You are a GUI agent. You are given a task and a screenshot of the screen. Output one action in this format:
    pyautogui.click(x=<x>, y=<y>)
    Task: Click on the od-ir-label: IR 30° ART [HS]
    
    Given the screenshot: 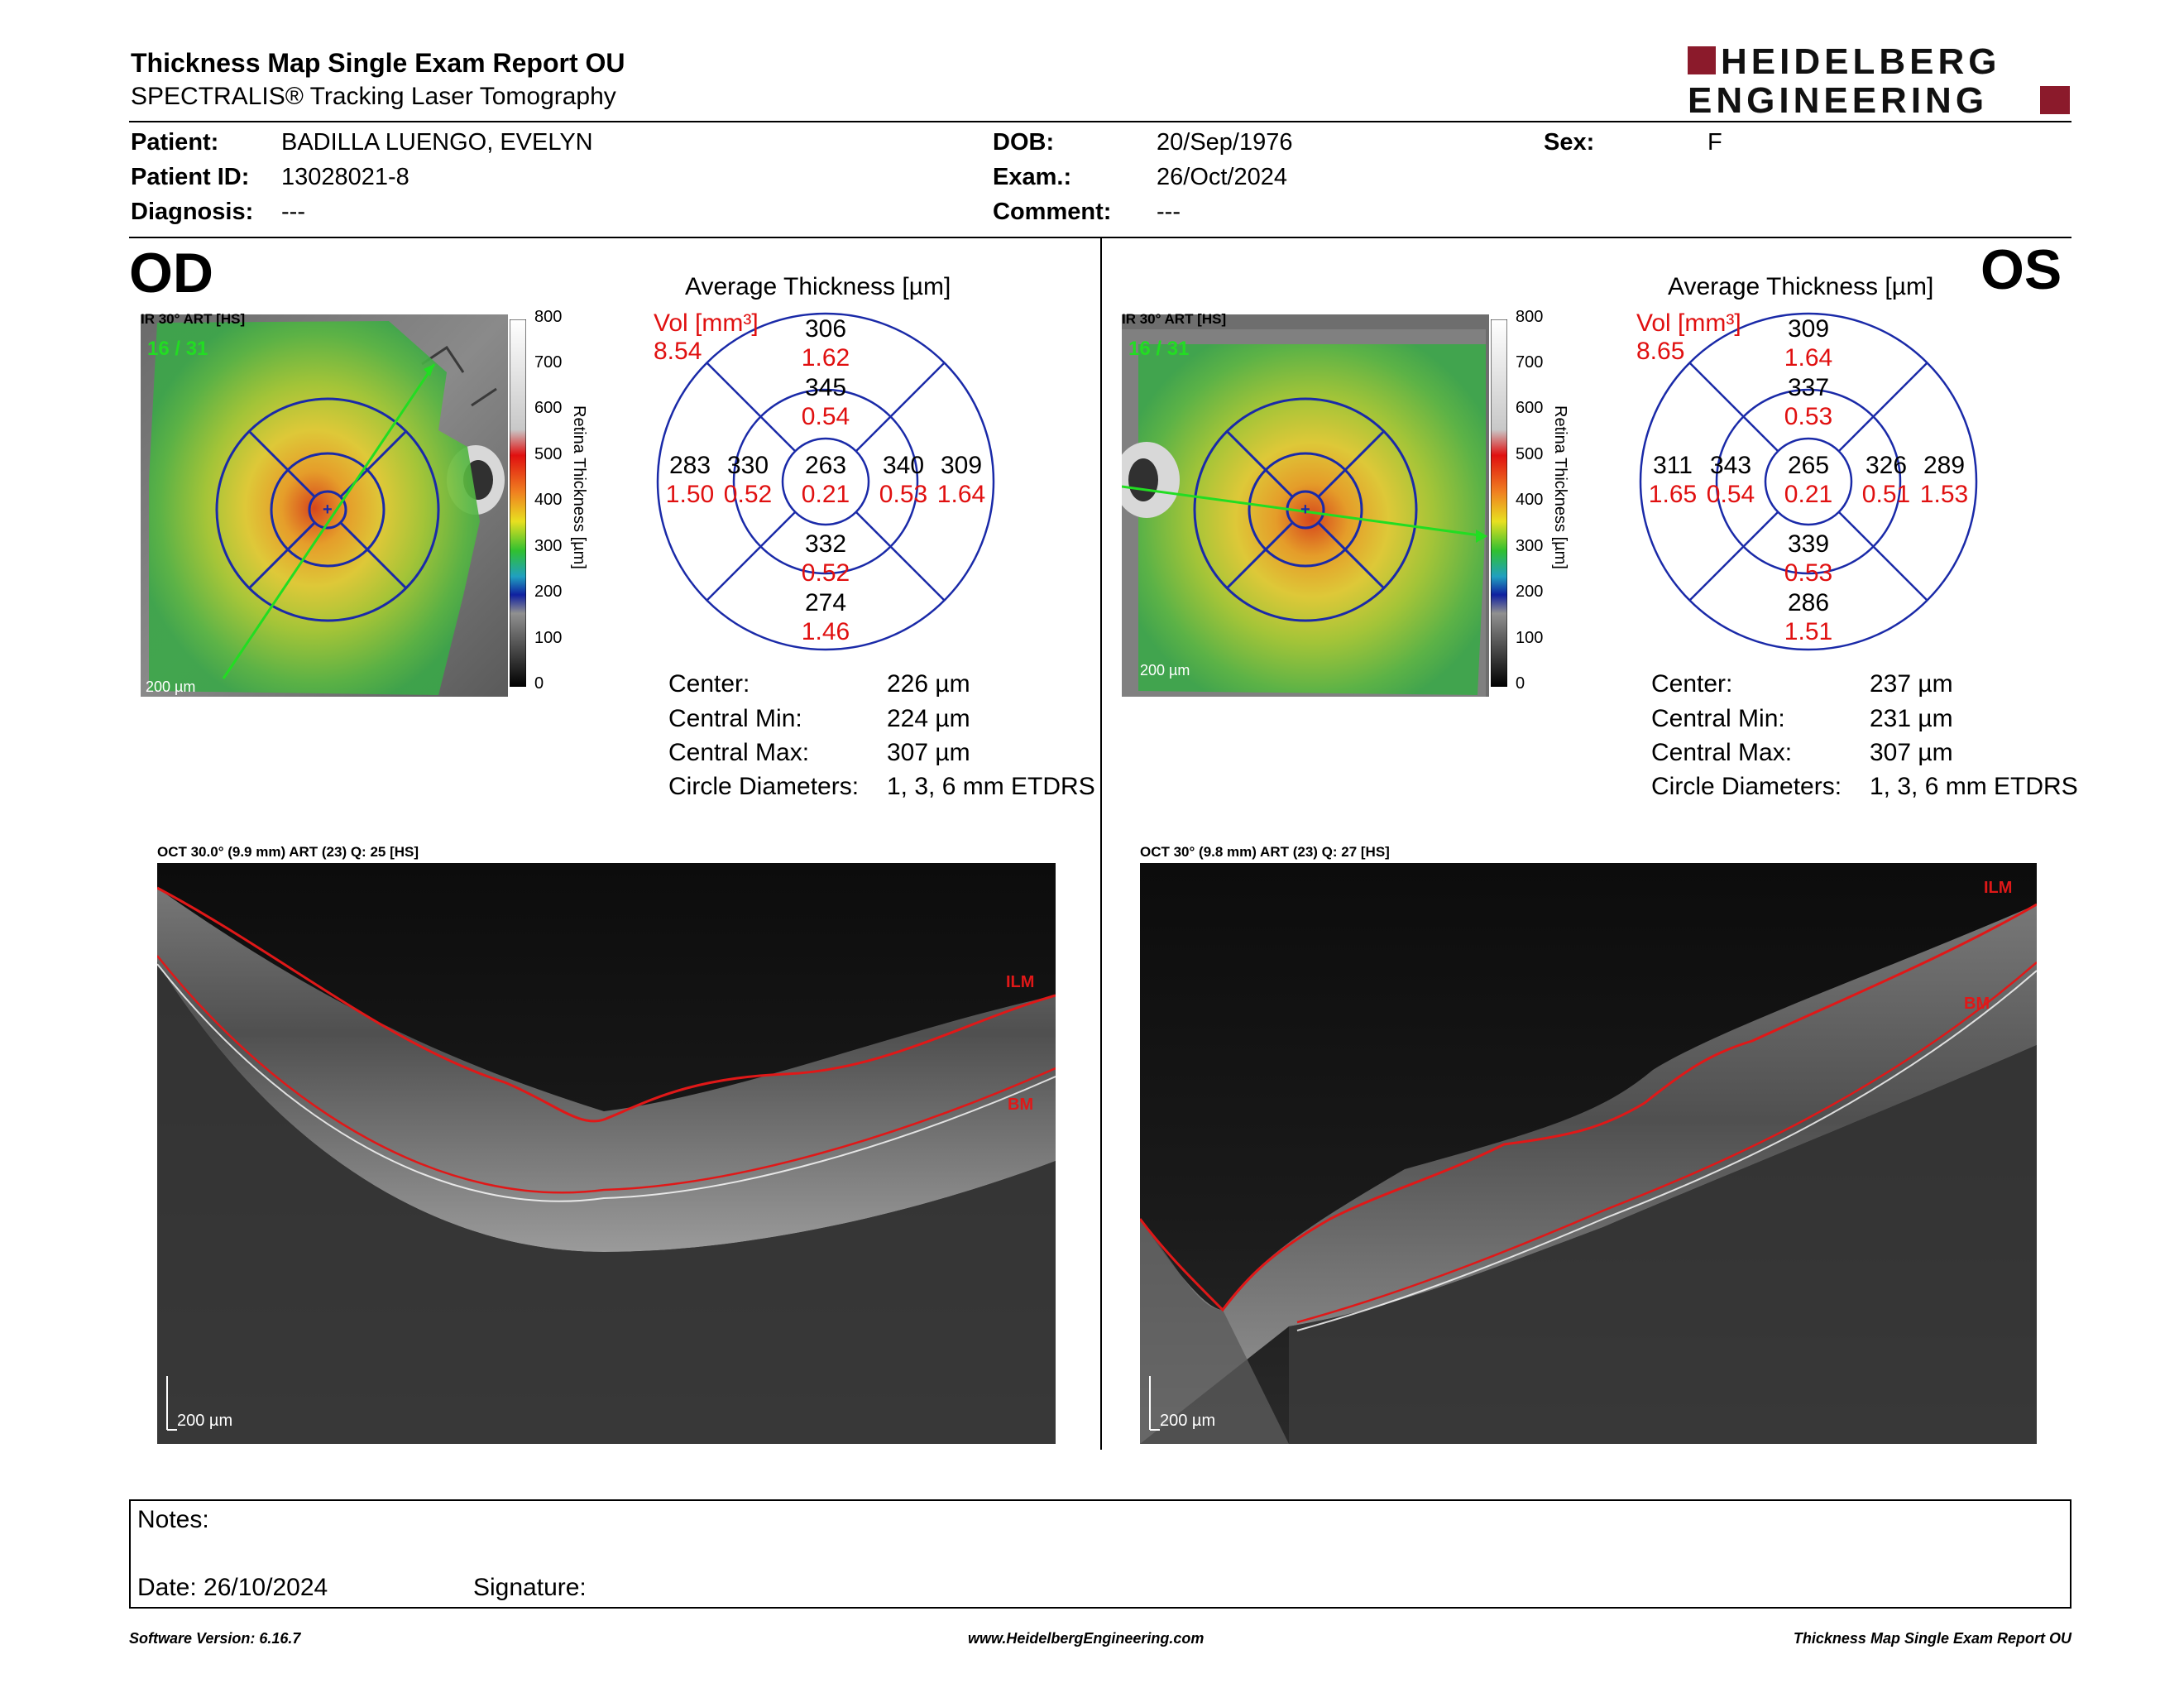 What is the action you would take?
    pyautogui.click(x=193, y=319)
    